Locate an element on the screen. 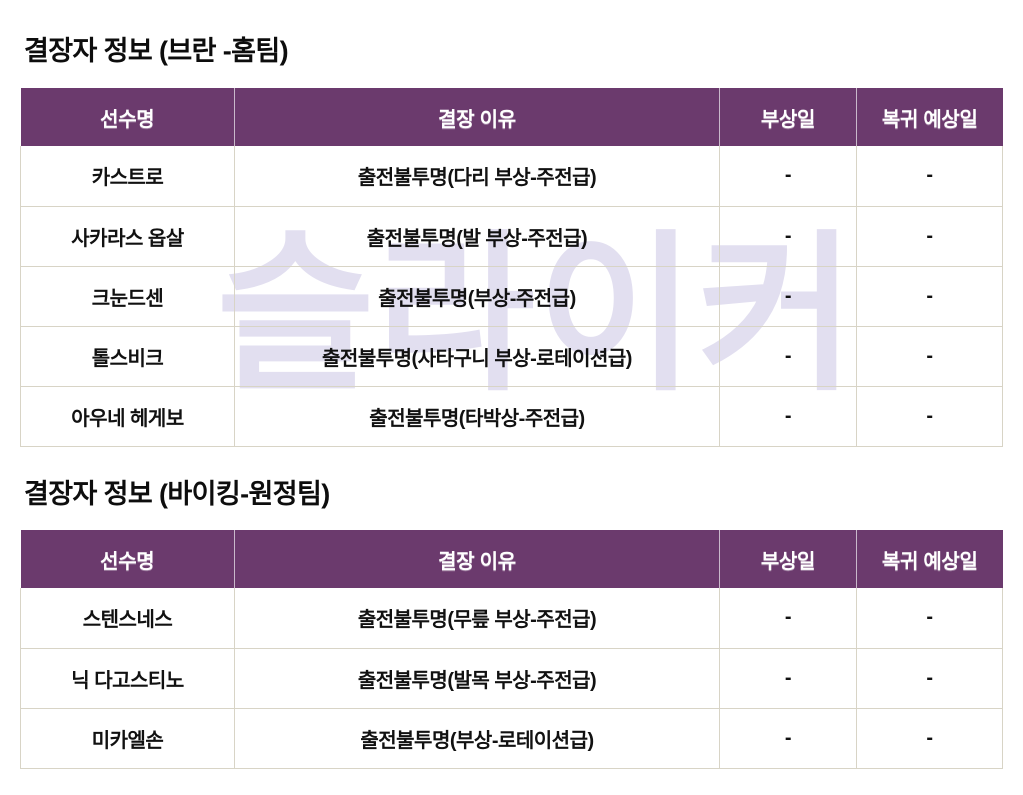  cell-reason: 출전불투명(다리 부상-주전급) is located at coordinates (477, 176).